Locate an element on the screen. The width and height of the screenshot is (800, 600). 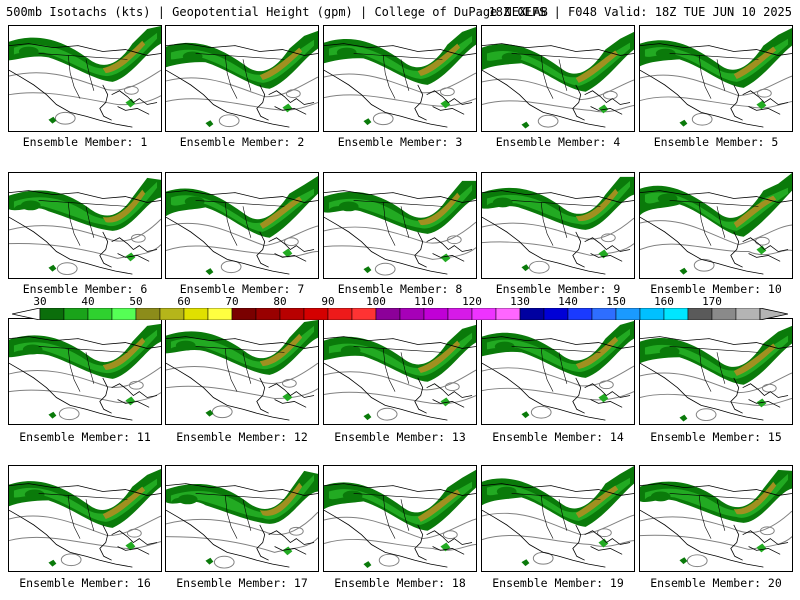
ensemble-member-caption: Ensemble Member: 20 is located at coordinates (716, 583).